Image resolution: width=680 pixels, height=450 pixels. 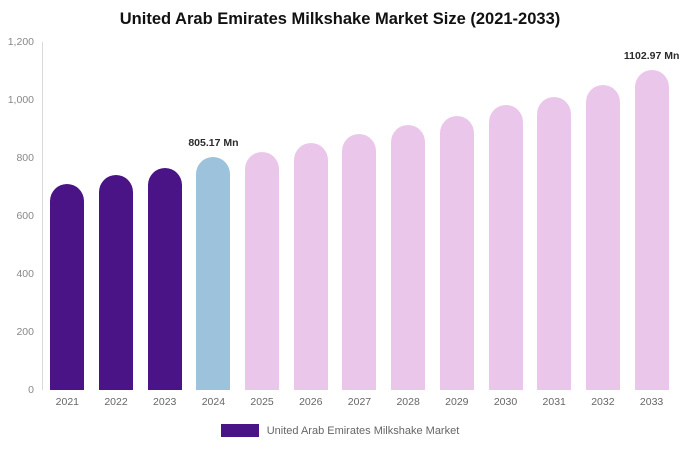 What do you see at coordinates (651, 402) in the screenshot?
I see `x-label-2033: 2033` at bounding box center [651, 402].